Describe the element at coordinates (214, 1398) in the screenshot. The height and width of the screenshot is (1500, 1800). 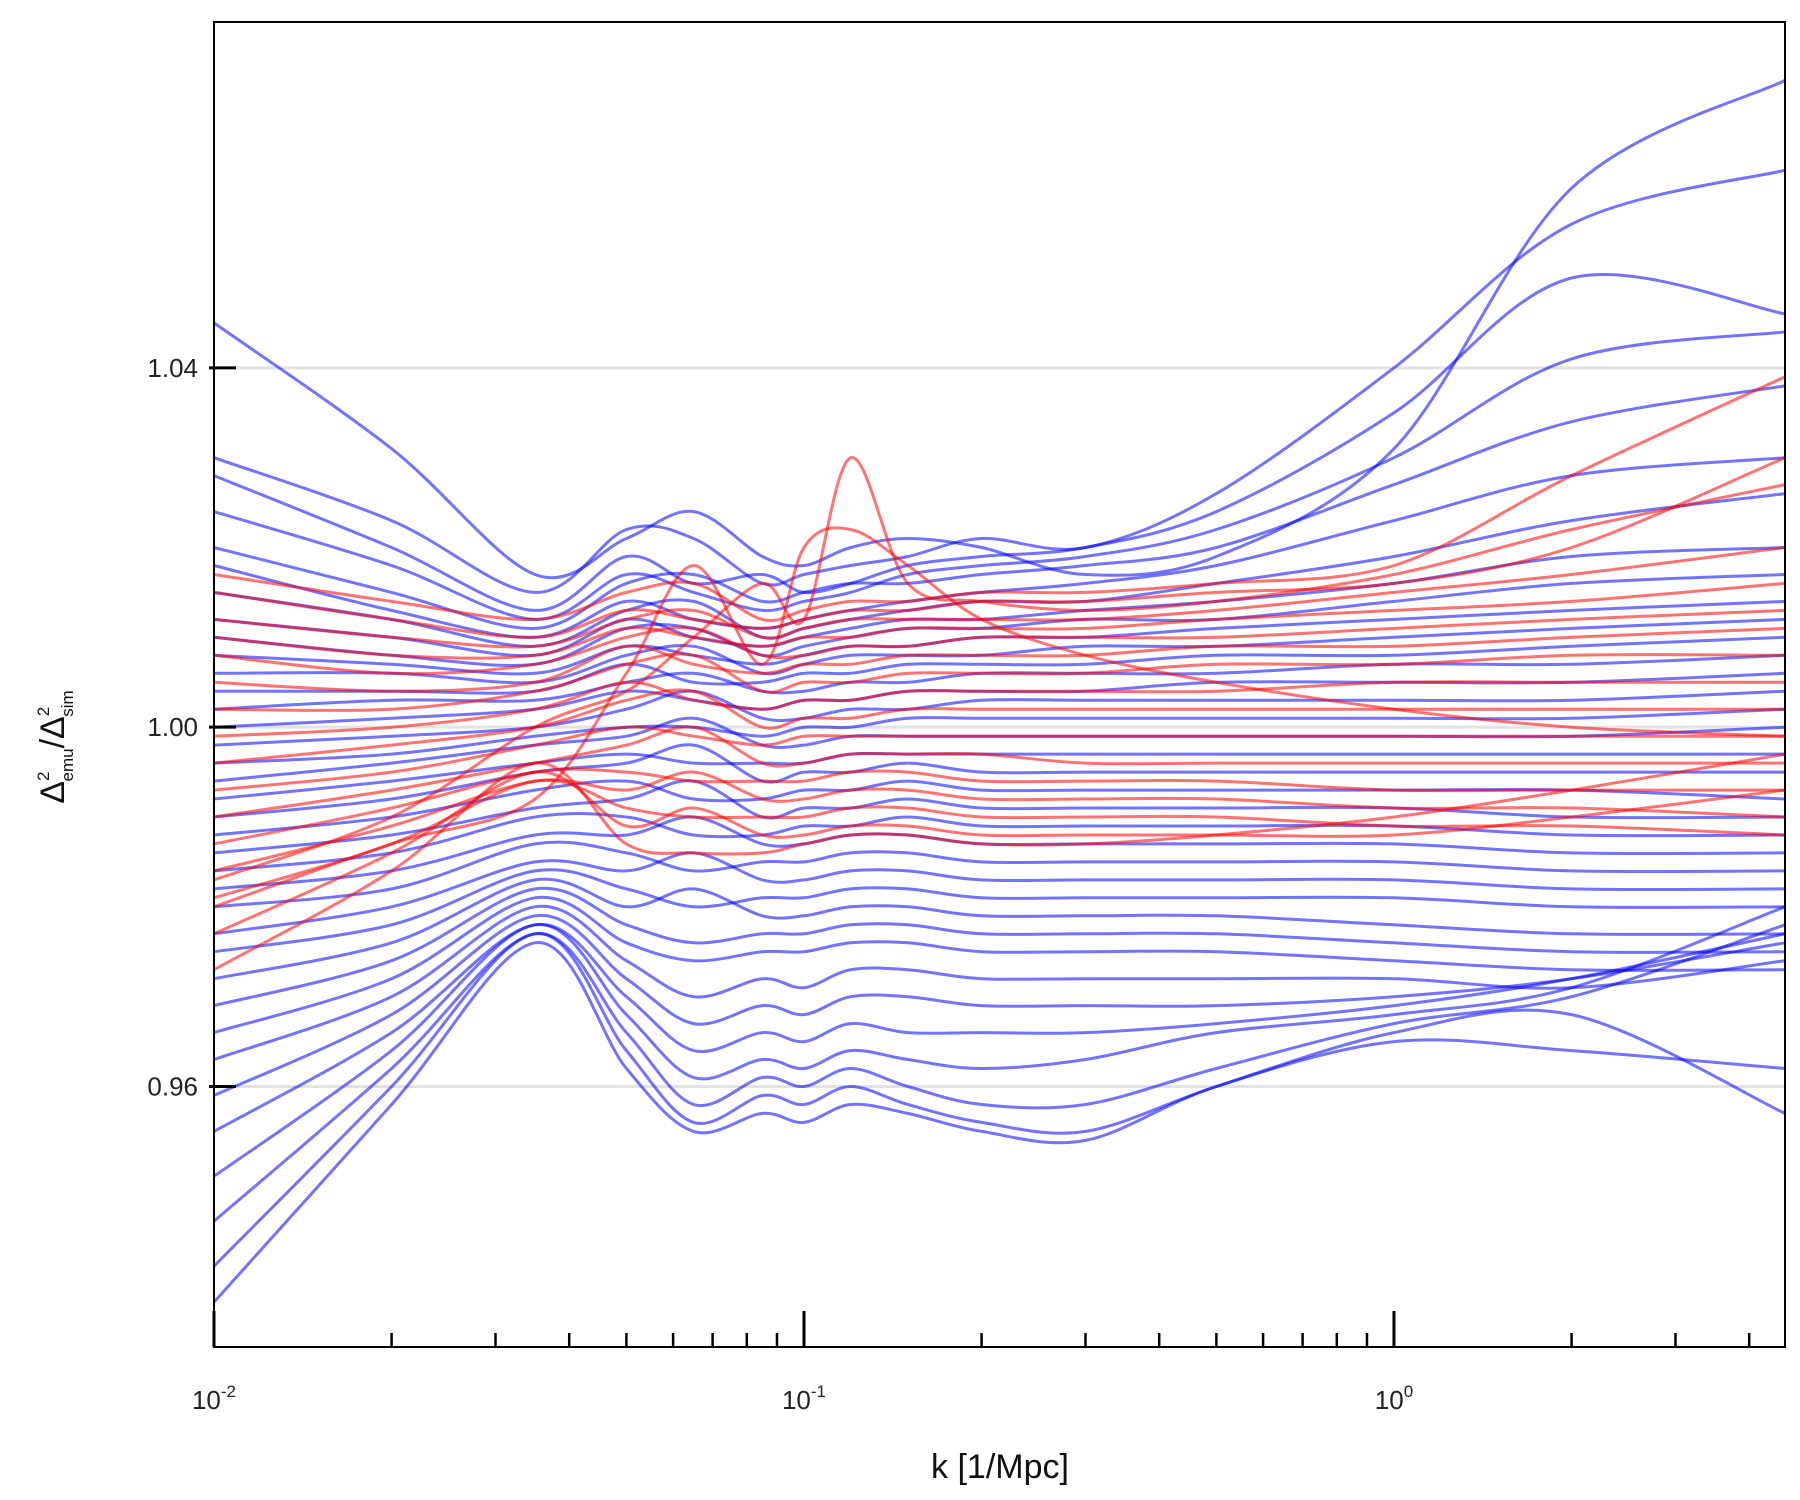
I see `x-tick-label: 10⁻²` at that location.